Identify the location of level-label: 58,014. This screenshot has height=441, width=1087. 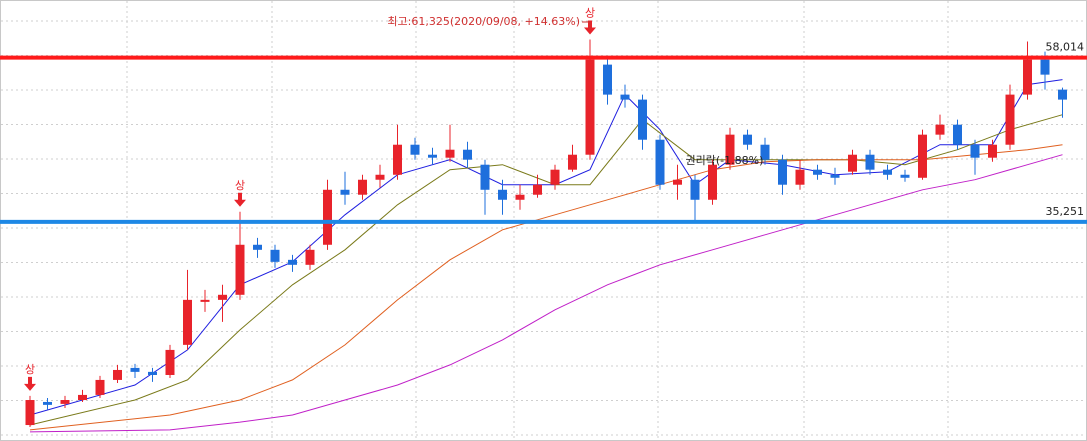
(1065, 47).